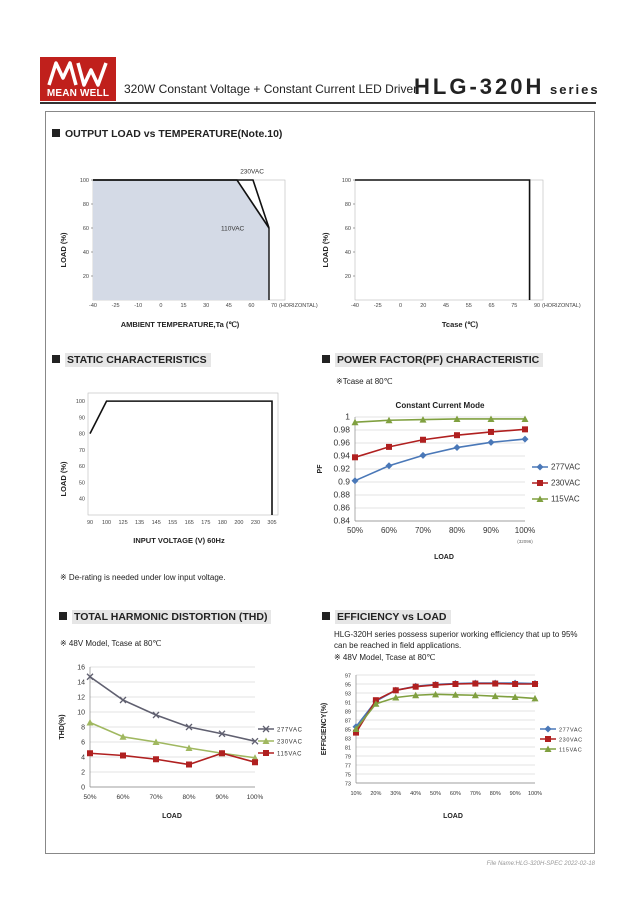 The height and width of the screenshot is (906, 640). What do you see at coordinates (86, 229) in the screenshot?
I see `y-tick-label: 60` at bounding box center [86, 229].